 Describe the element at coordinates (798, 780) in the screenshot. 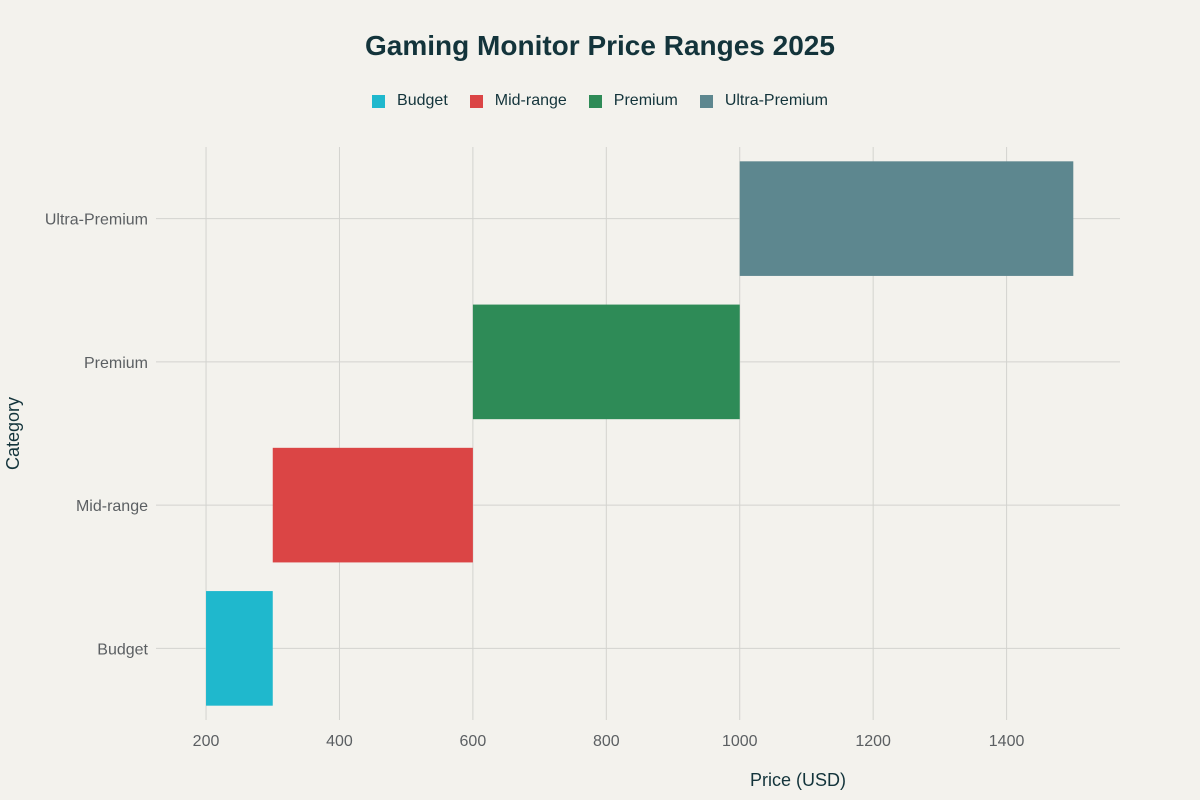

I see `x-axis-title: Price (USD)` at that location.